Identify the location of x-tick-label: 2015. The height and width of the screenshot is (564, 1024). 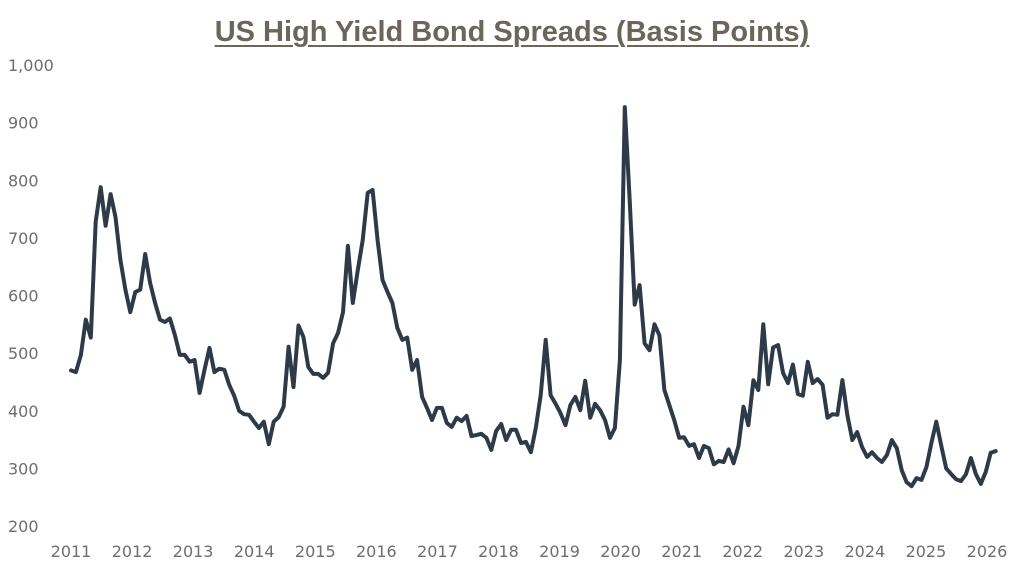
(315, 551).